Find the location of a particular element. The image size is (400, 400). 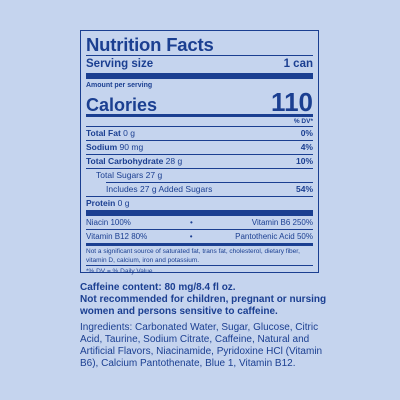

nutrient-row-sodium: Sodium 90 mg 4% is located at coordinates (199, 147).